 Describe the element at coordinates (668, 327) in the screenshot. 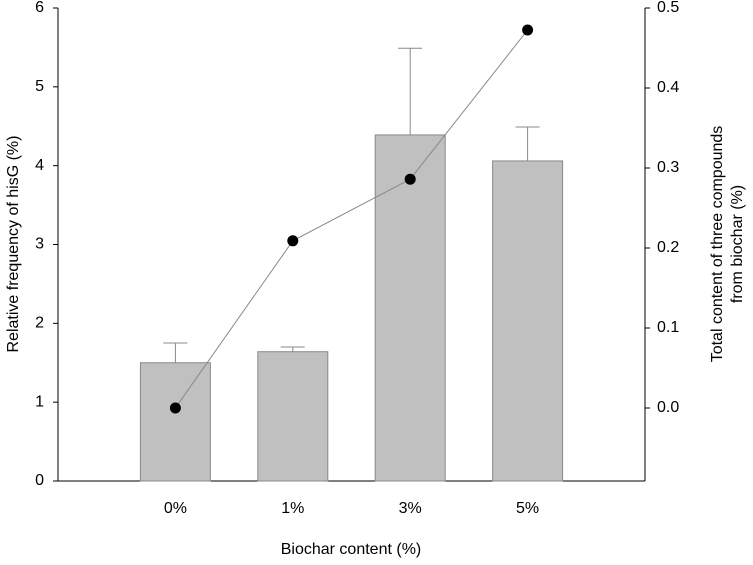

I see `y2-tick-label: 0.1` at that location.